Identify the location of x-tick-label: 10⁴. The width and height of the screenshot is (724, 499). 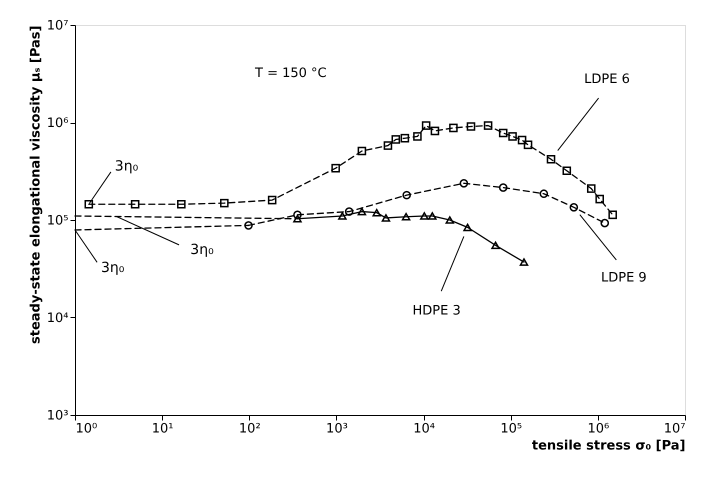
(424, 429).